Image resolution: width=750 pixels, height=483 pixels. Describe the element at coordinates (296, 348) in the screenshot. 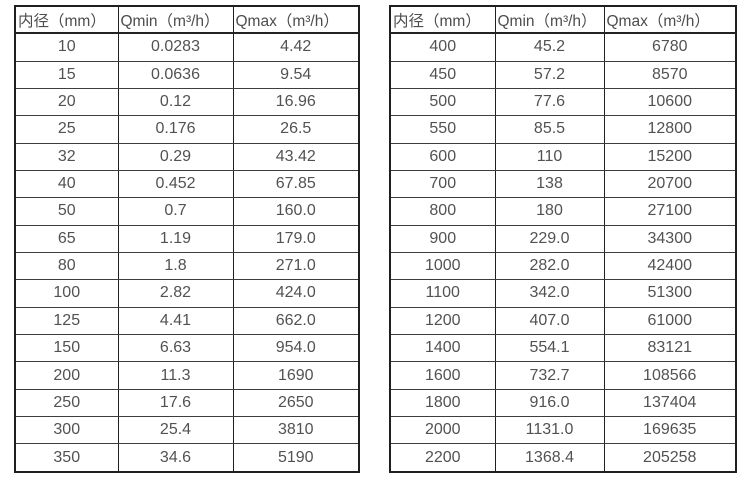

I see `table-cell: 954.0` at that location.